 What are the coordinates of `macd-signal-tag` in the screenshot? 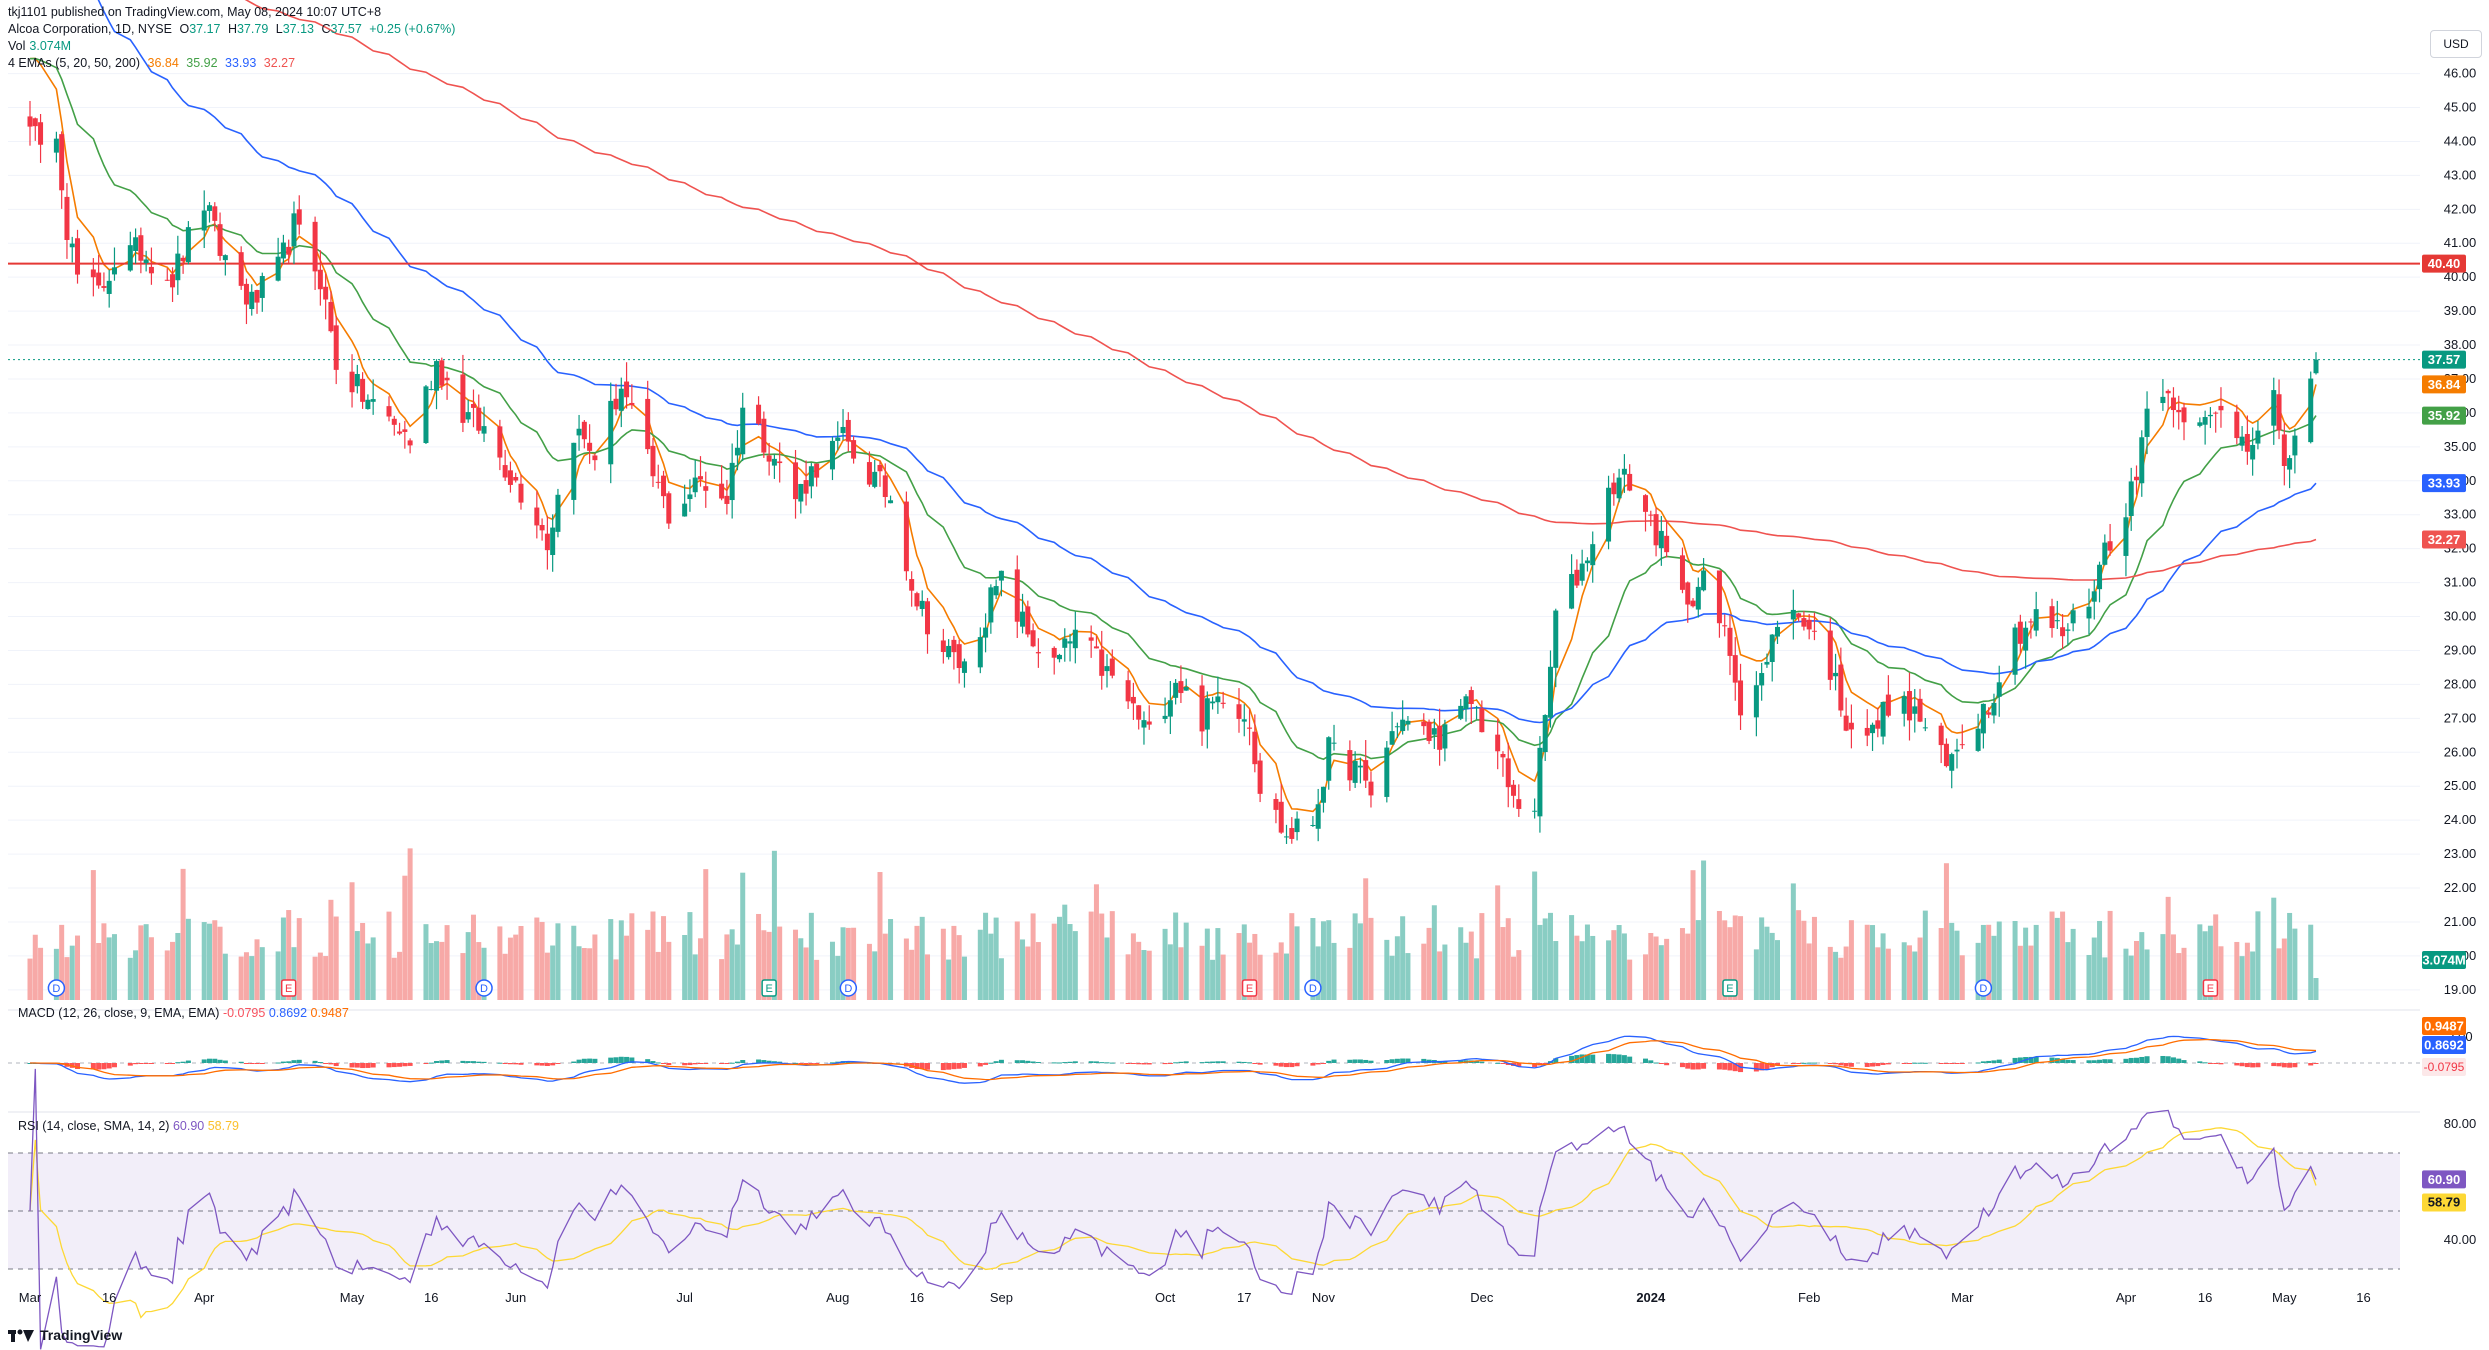 It's located at (2444, 1026).